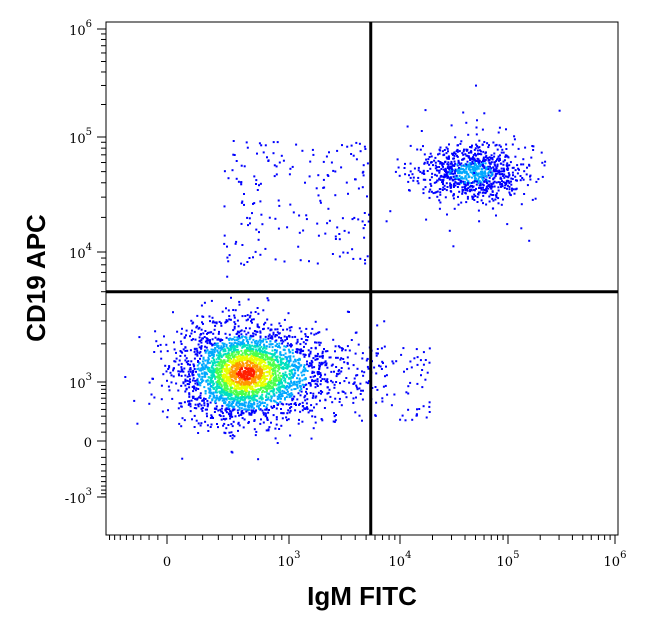 This screenshot has width=646, height=628. What do you see at coordinates (78, 497) in the screenshot?
I see `y-tick-label: -103` at bounding box center [78, 497].